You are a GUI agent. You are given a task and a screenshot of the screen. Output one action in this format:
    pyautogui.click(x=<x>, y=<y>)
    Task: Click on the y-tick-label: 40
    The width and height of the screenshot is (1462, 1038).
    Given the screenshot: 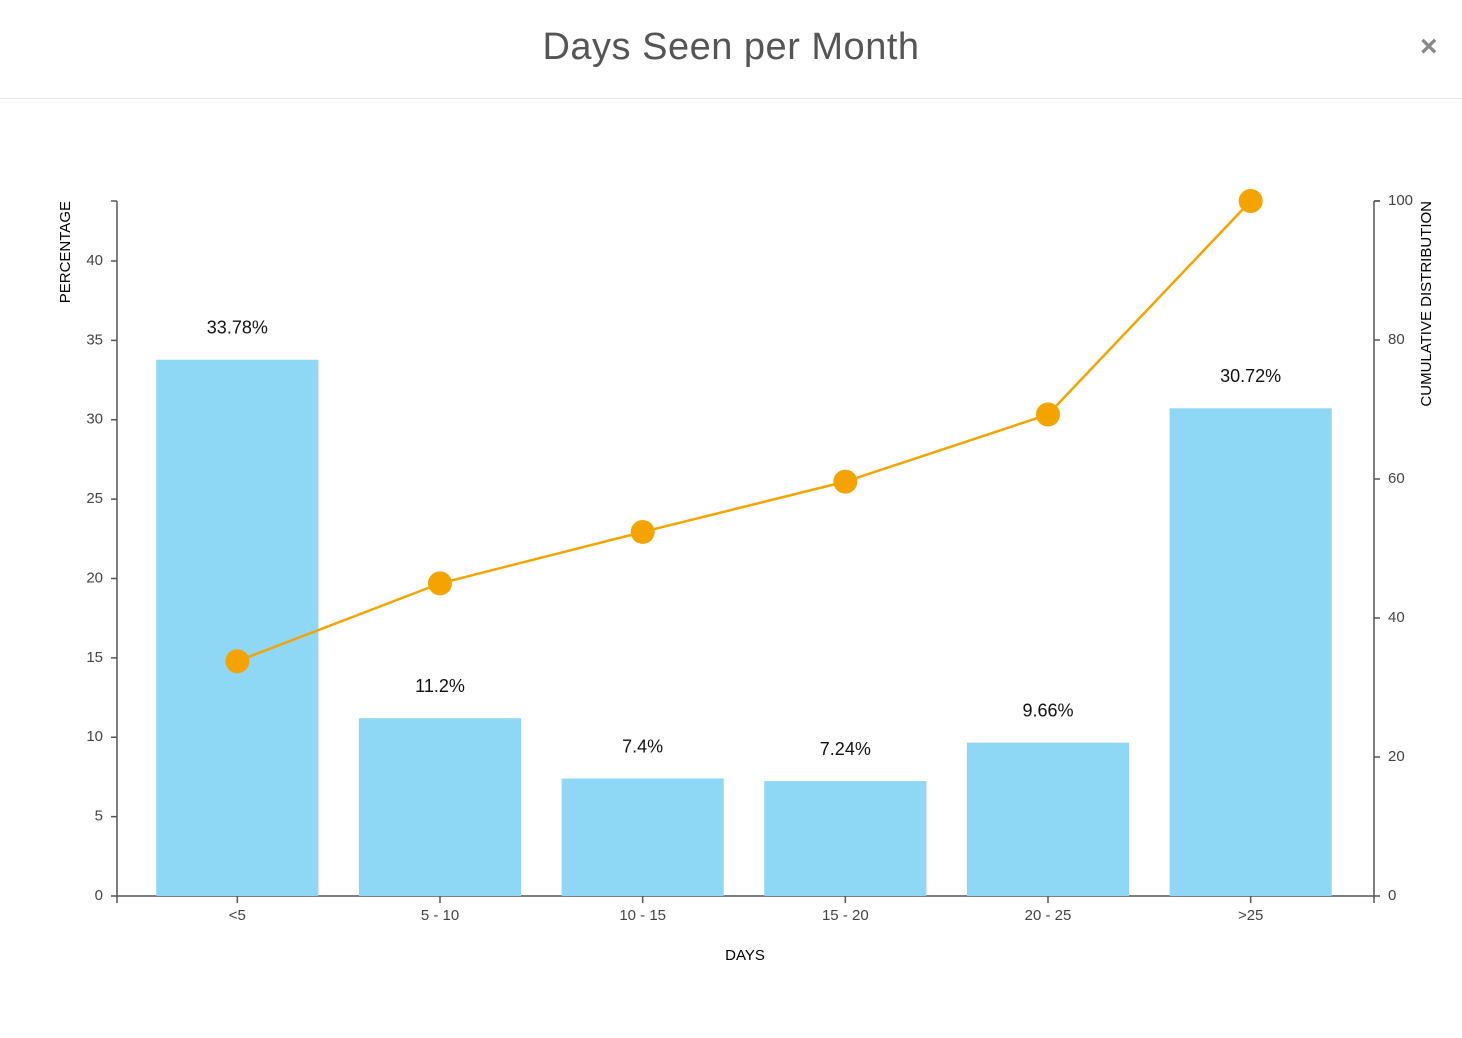 What is the action you would take?
    pyautogui.click(x=94, y=260)
    